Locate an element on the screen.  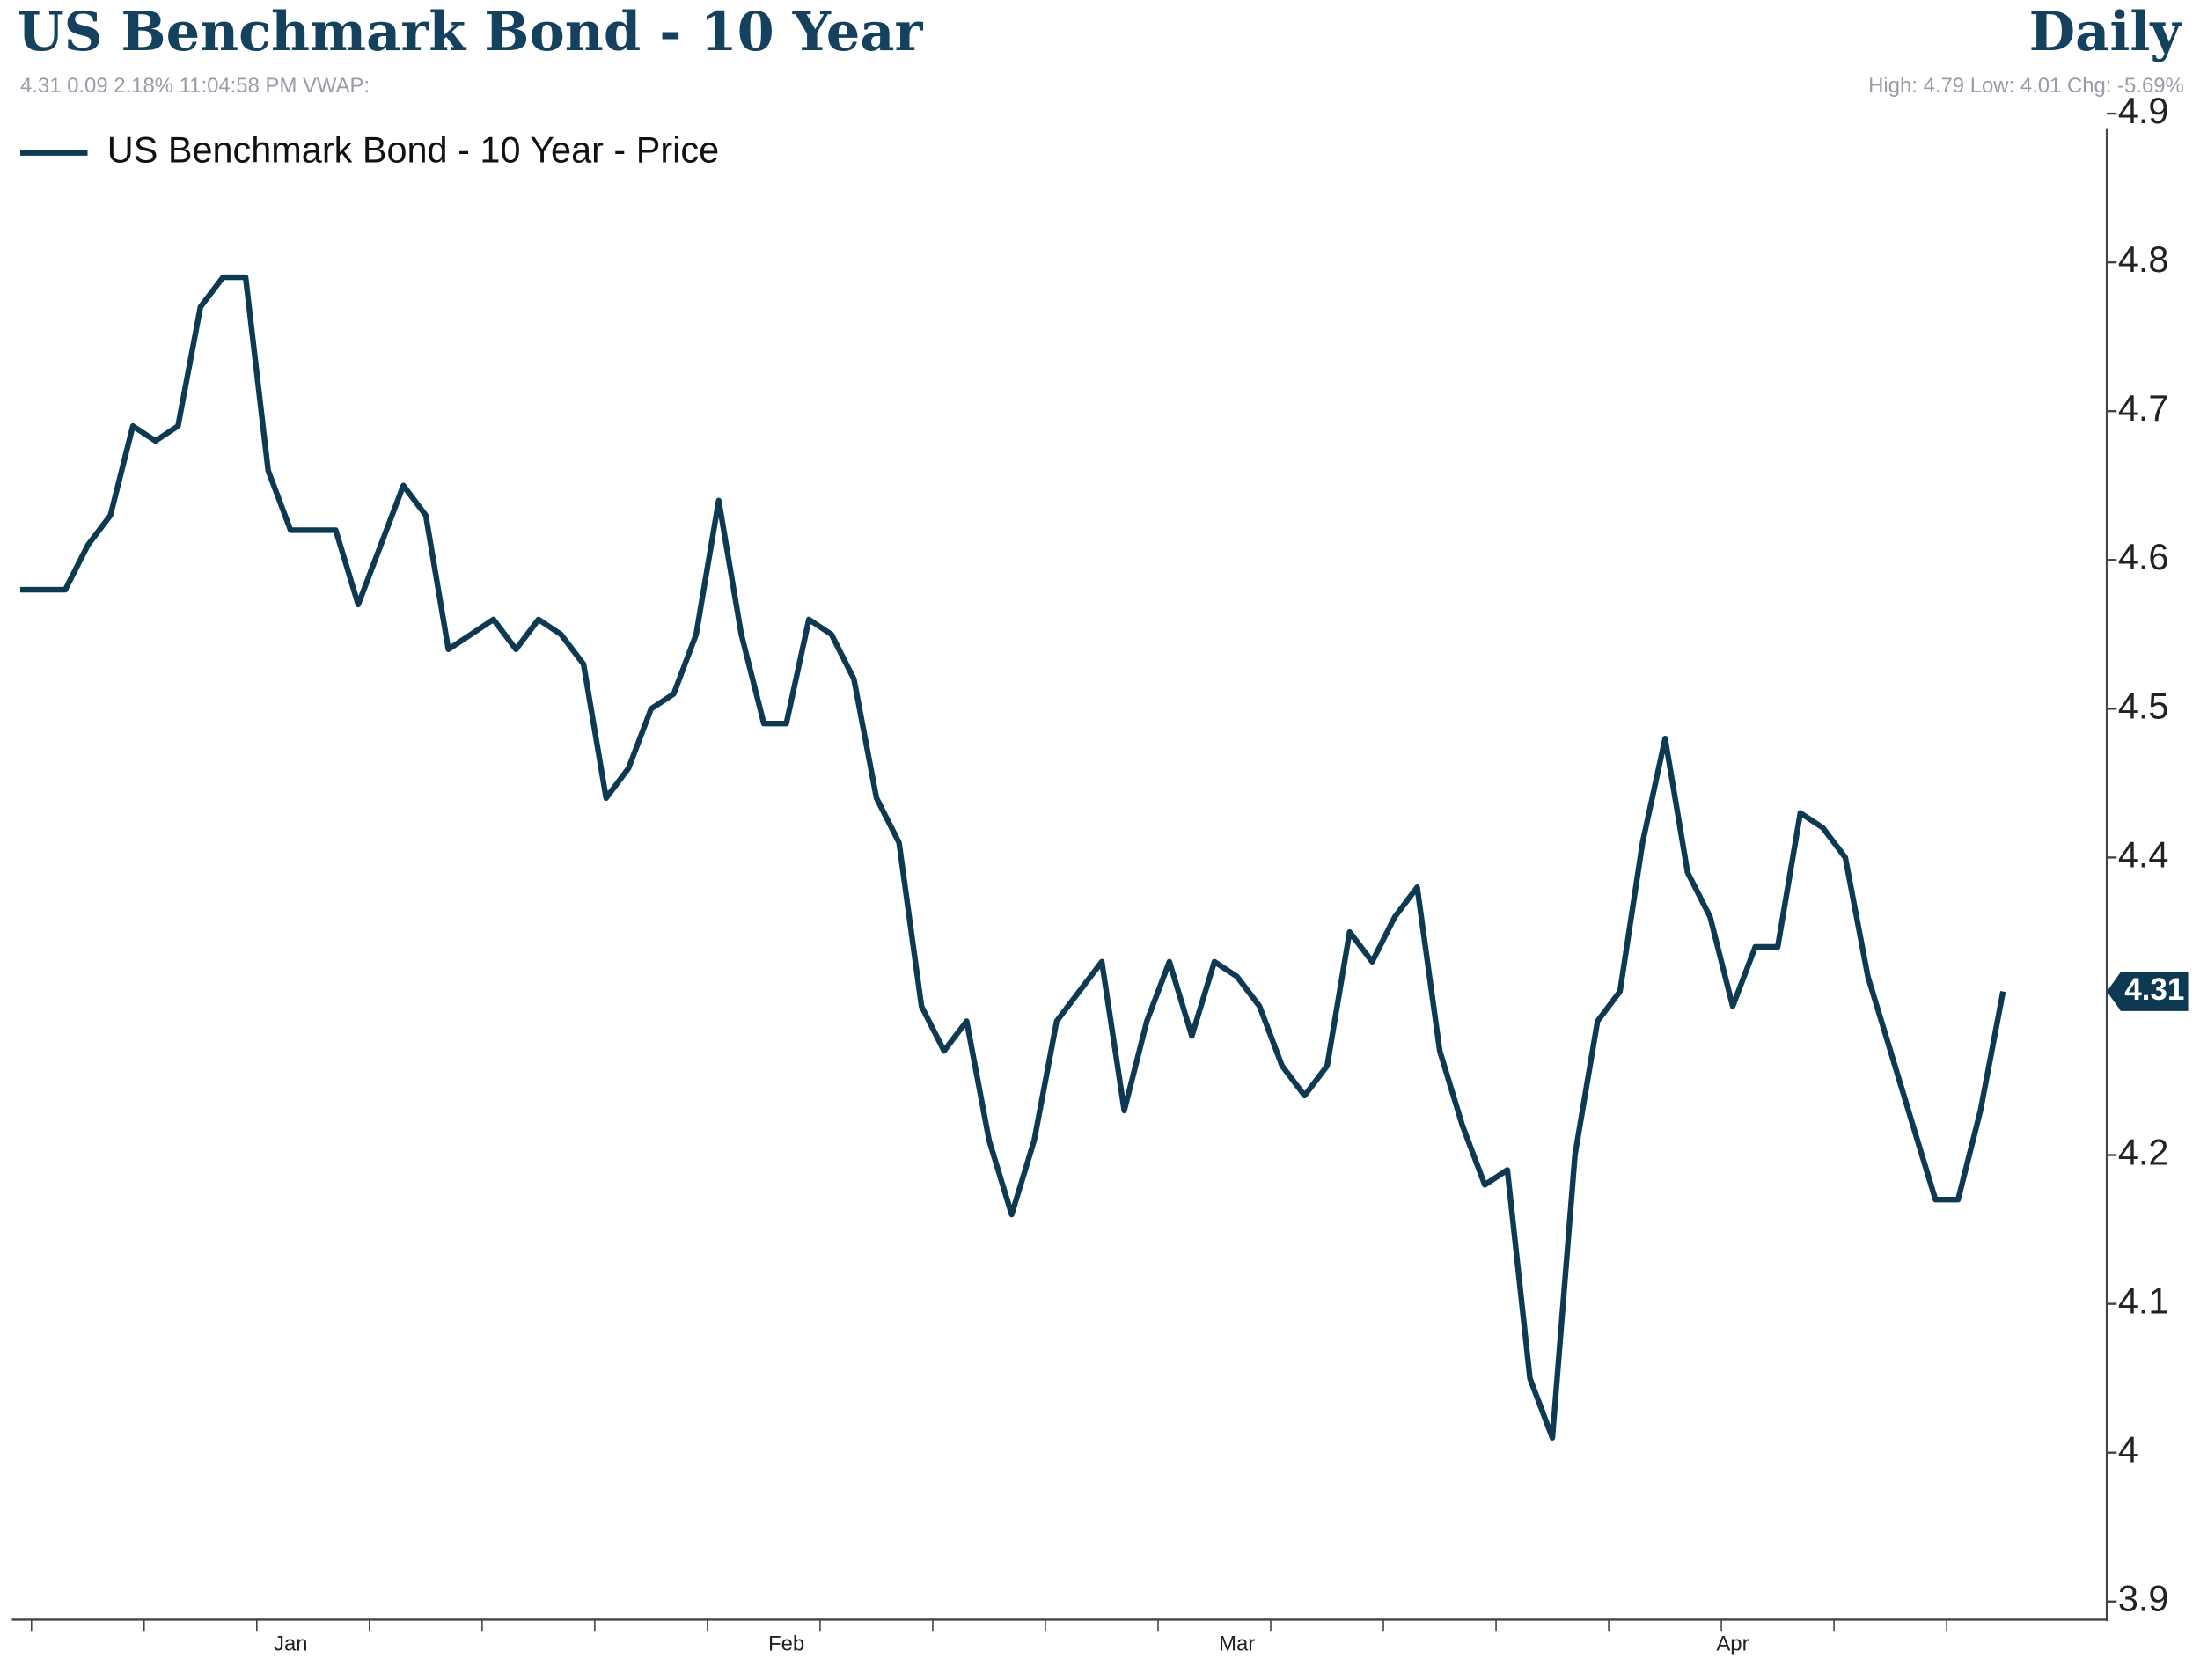
info-right: High: 4.79 Low: 4.01 Chg: -5.69% is located at coordinates (2026, 86).